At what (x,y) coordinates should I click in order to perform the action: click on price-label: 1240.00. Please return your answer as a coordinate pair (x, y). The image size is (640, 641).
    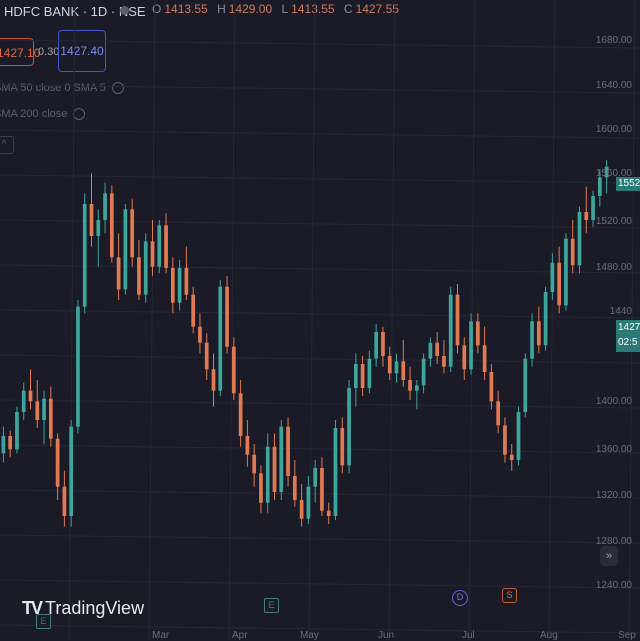
    Looking at the image, I should click on (613, 585).